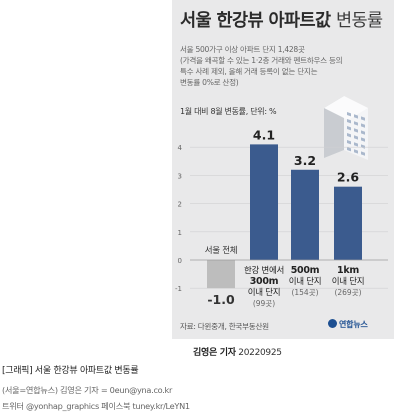 The width and height of the screenshot is (413, 420). I want to click on subtitle-line: (가격을 왜곡할 수 있는 1·2층 거래와 펜트하우스 등의, so click(261, 60).